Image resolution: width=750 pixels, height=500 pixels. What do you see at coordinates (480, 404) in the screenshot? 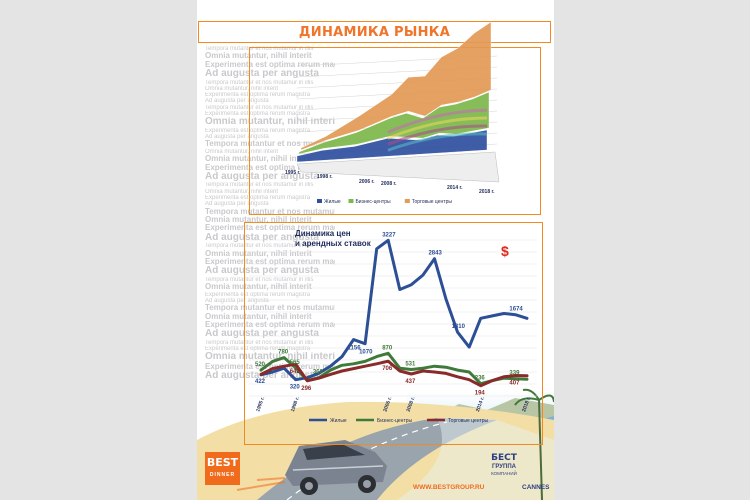
I see `line-x-tick-label: 2014 г.` at bounding box center [480, 404].